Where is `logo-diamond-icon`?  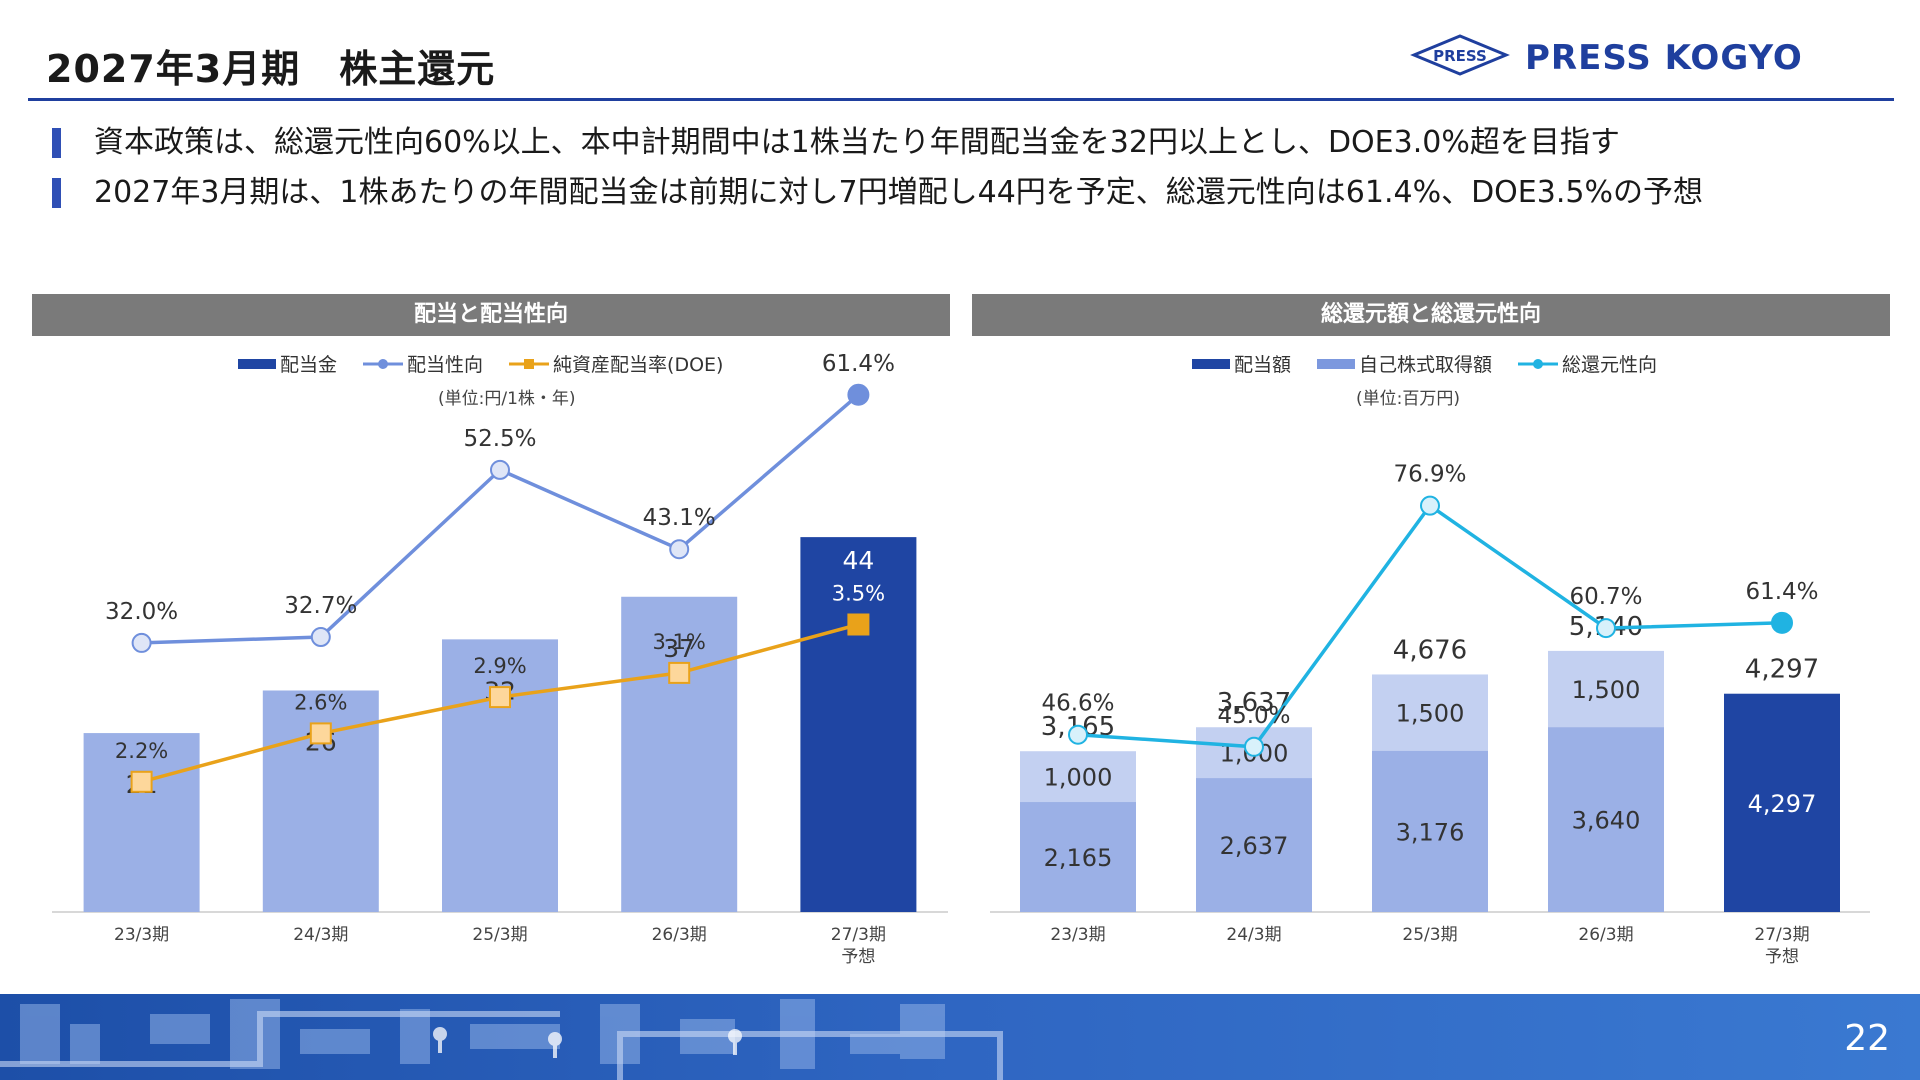 logo-diamond-icon is located at coordinates (1460, 55).